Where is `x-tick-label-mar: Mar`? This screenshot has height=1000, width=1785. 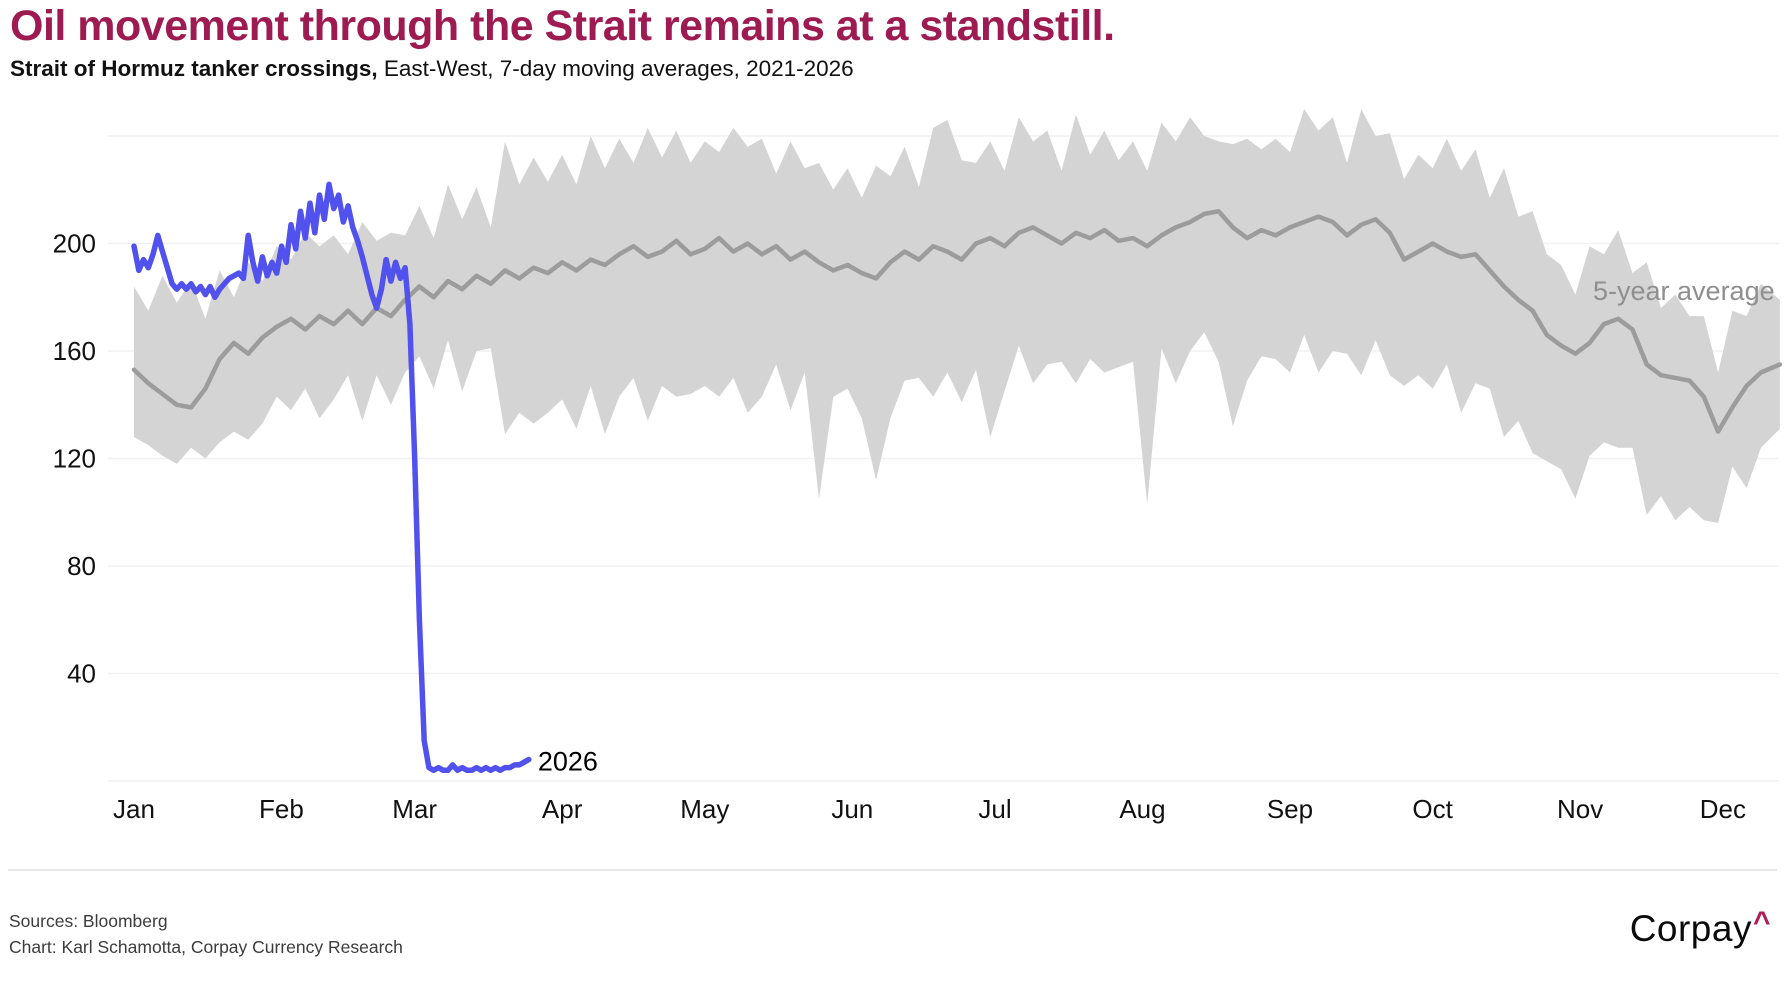
x-tick-label-mar: Mar is located at coordinates (414, 809).